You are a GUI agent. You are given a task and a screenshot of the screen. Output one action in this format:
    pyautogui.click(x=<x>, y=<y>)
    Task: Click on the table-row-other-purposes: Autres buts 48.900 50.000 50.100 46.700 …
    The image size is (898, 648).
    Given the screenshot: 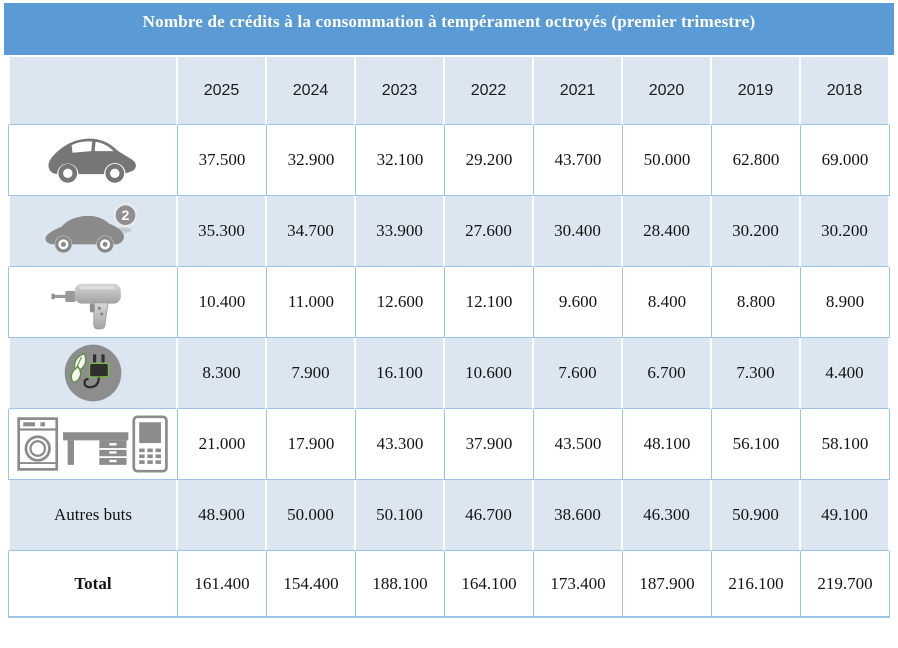 What is the action you would take?
    pyautogui.click(x=449, y=515)
    